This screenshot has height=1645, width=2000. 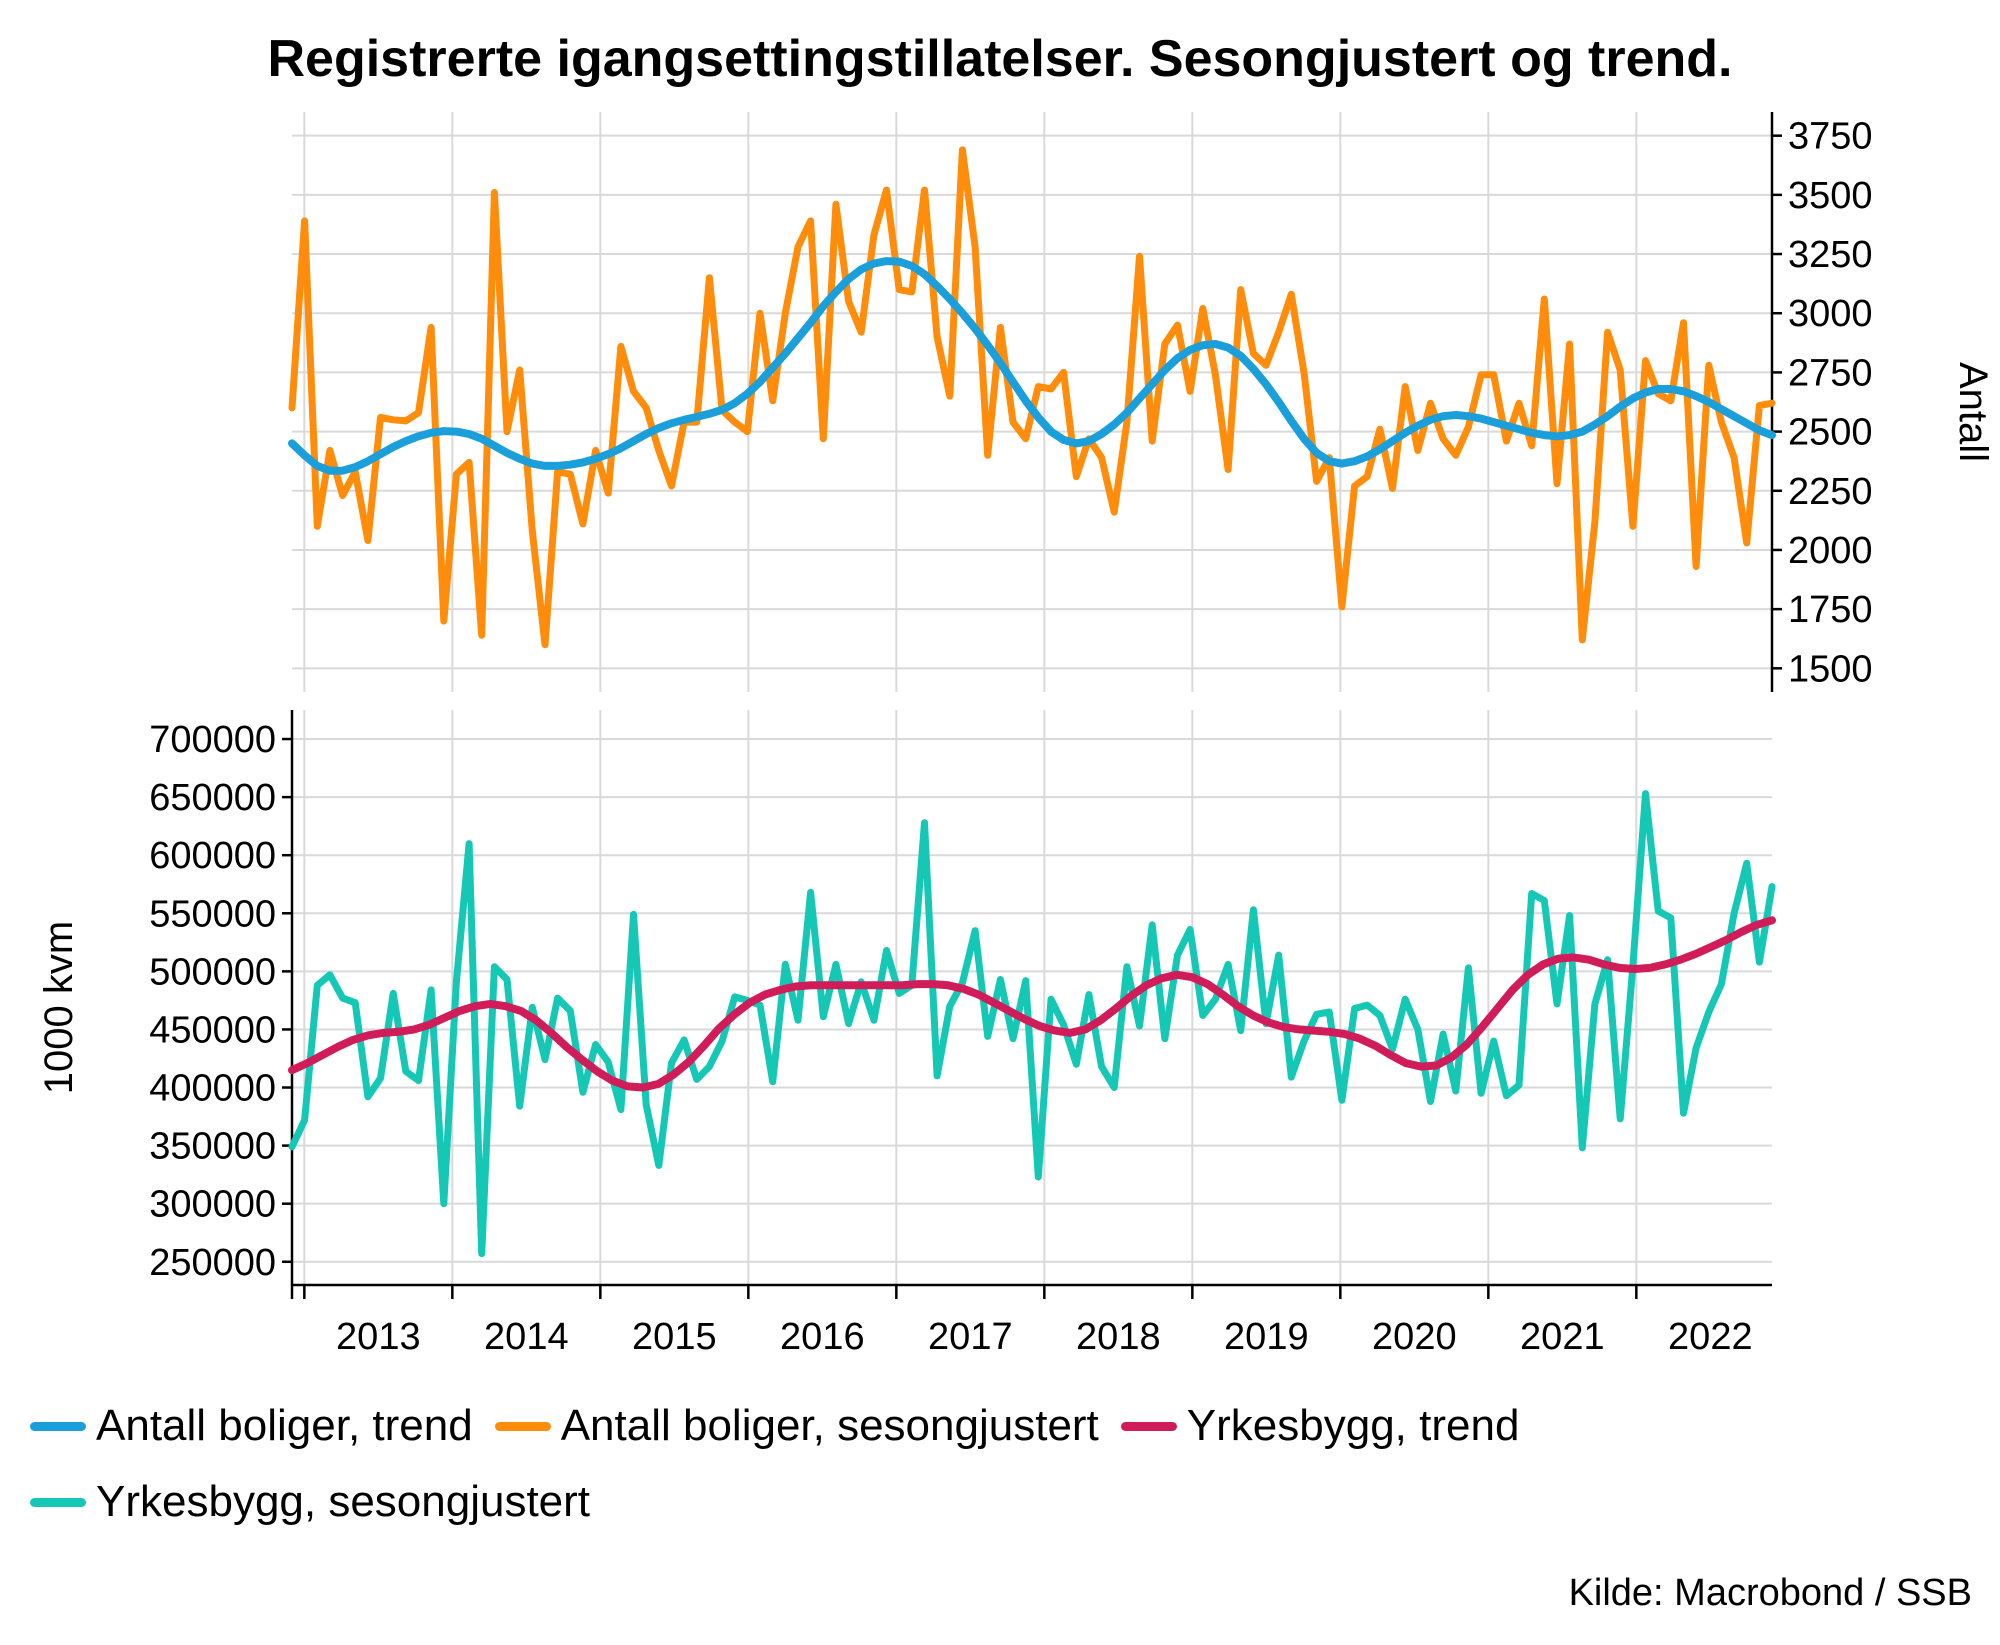 What do you see at coordinates (1830, 551) in the screenshot?
I see `y-tick-label: 2000` at bounding box center [1830, 551].